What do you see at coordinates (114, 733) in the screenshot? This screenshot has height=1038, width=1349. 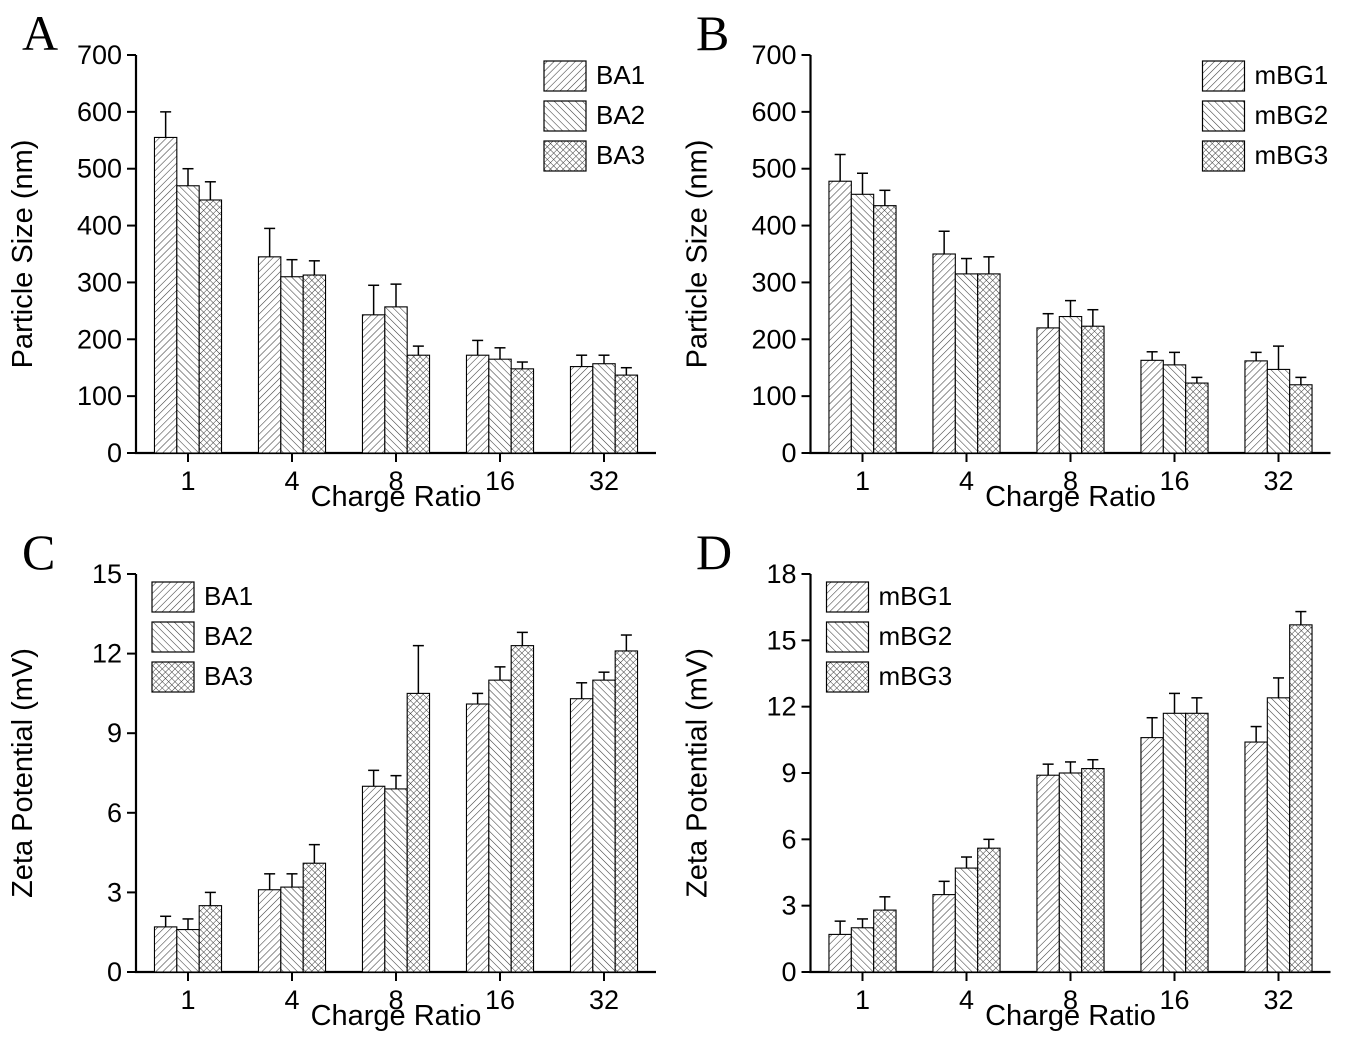 I see `y-tick-label: 9` at bounding box center [114, 733].